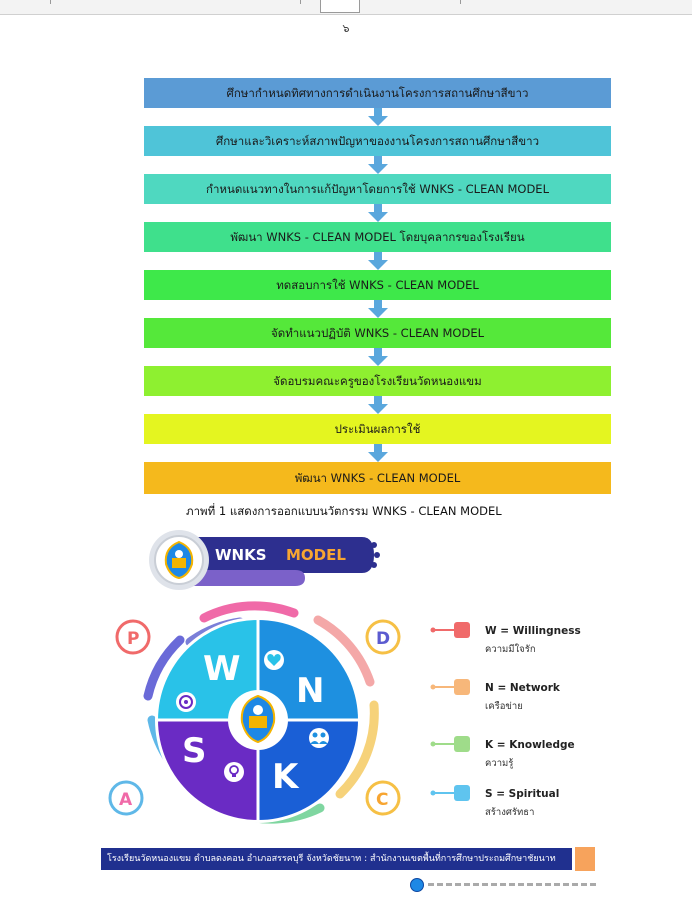 This screenshot has width=692, height=905. What do you see at coordinates (344, 651) in the screenshot?
I see `ring-arc-right` at bounding box center [344, 651].